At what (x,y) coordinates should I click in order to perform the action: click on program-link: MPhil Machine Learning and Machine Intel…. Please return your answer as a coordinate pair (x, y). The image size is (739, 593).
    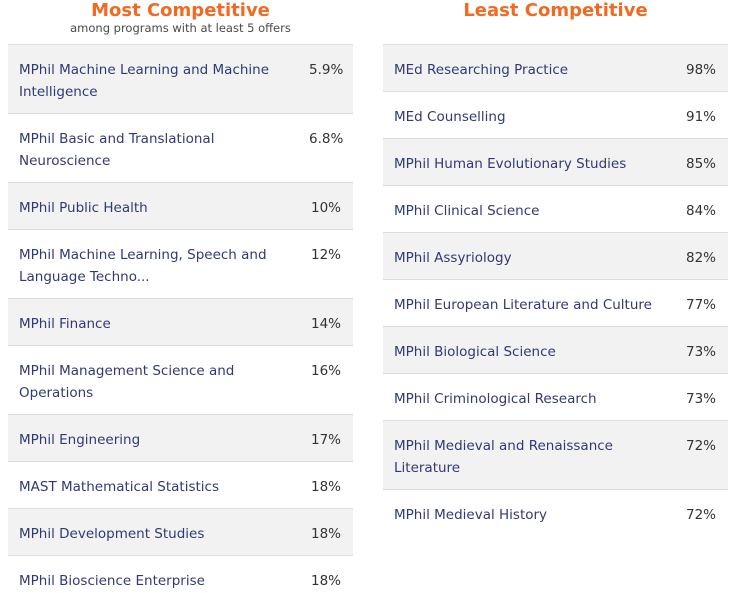
    Looking at the image, I should click on (144, 81).